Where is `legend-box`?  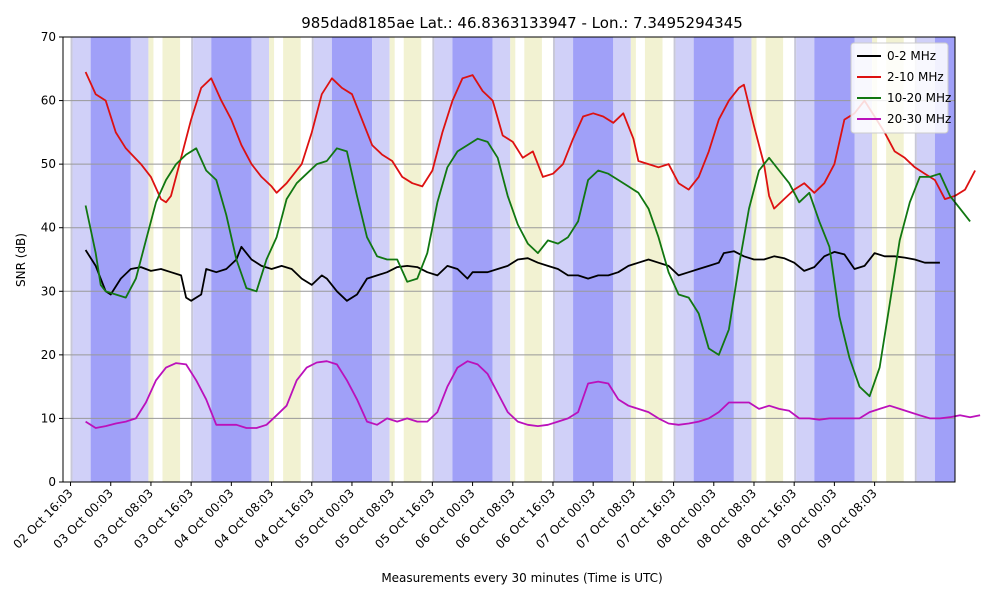 legend-box is located at coordinates (899, 88).